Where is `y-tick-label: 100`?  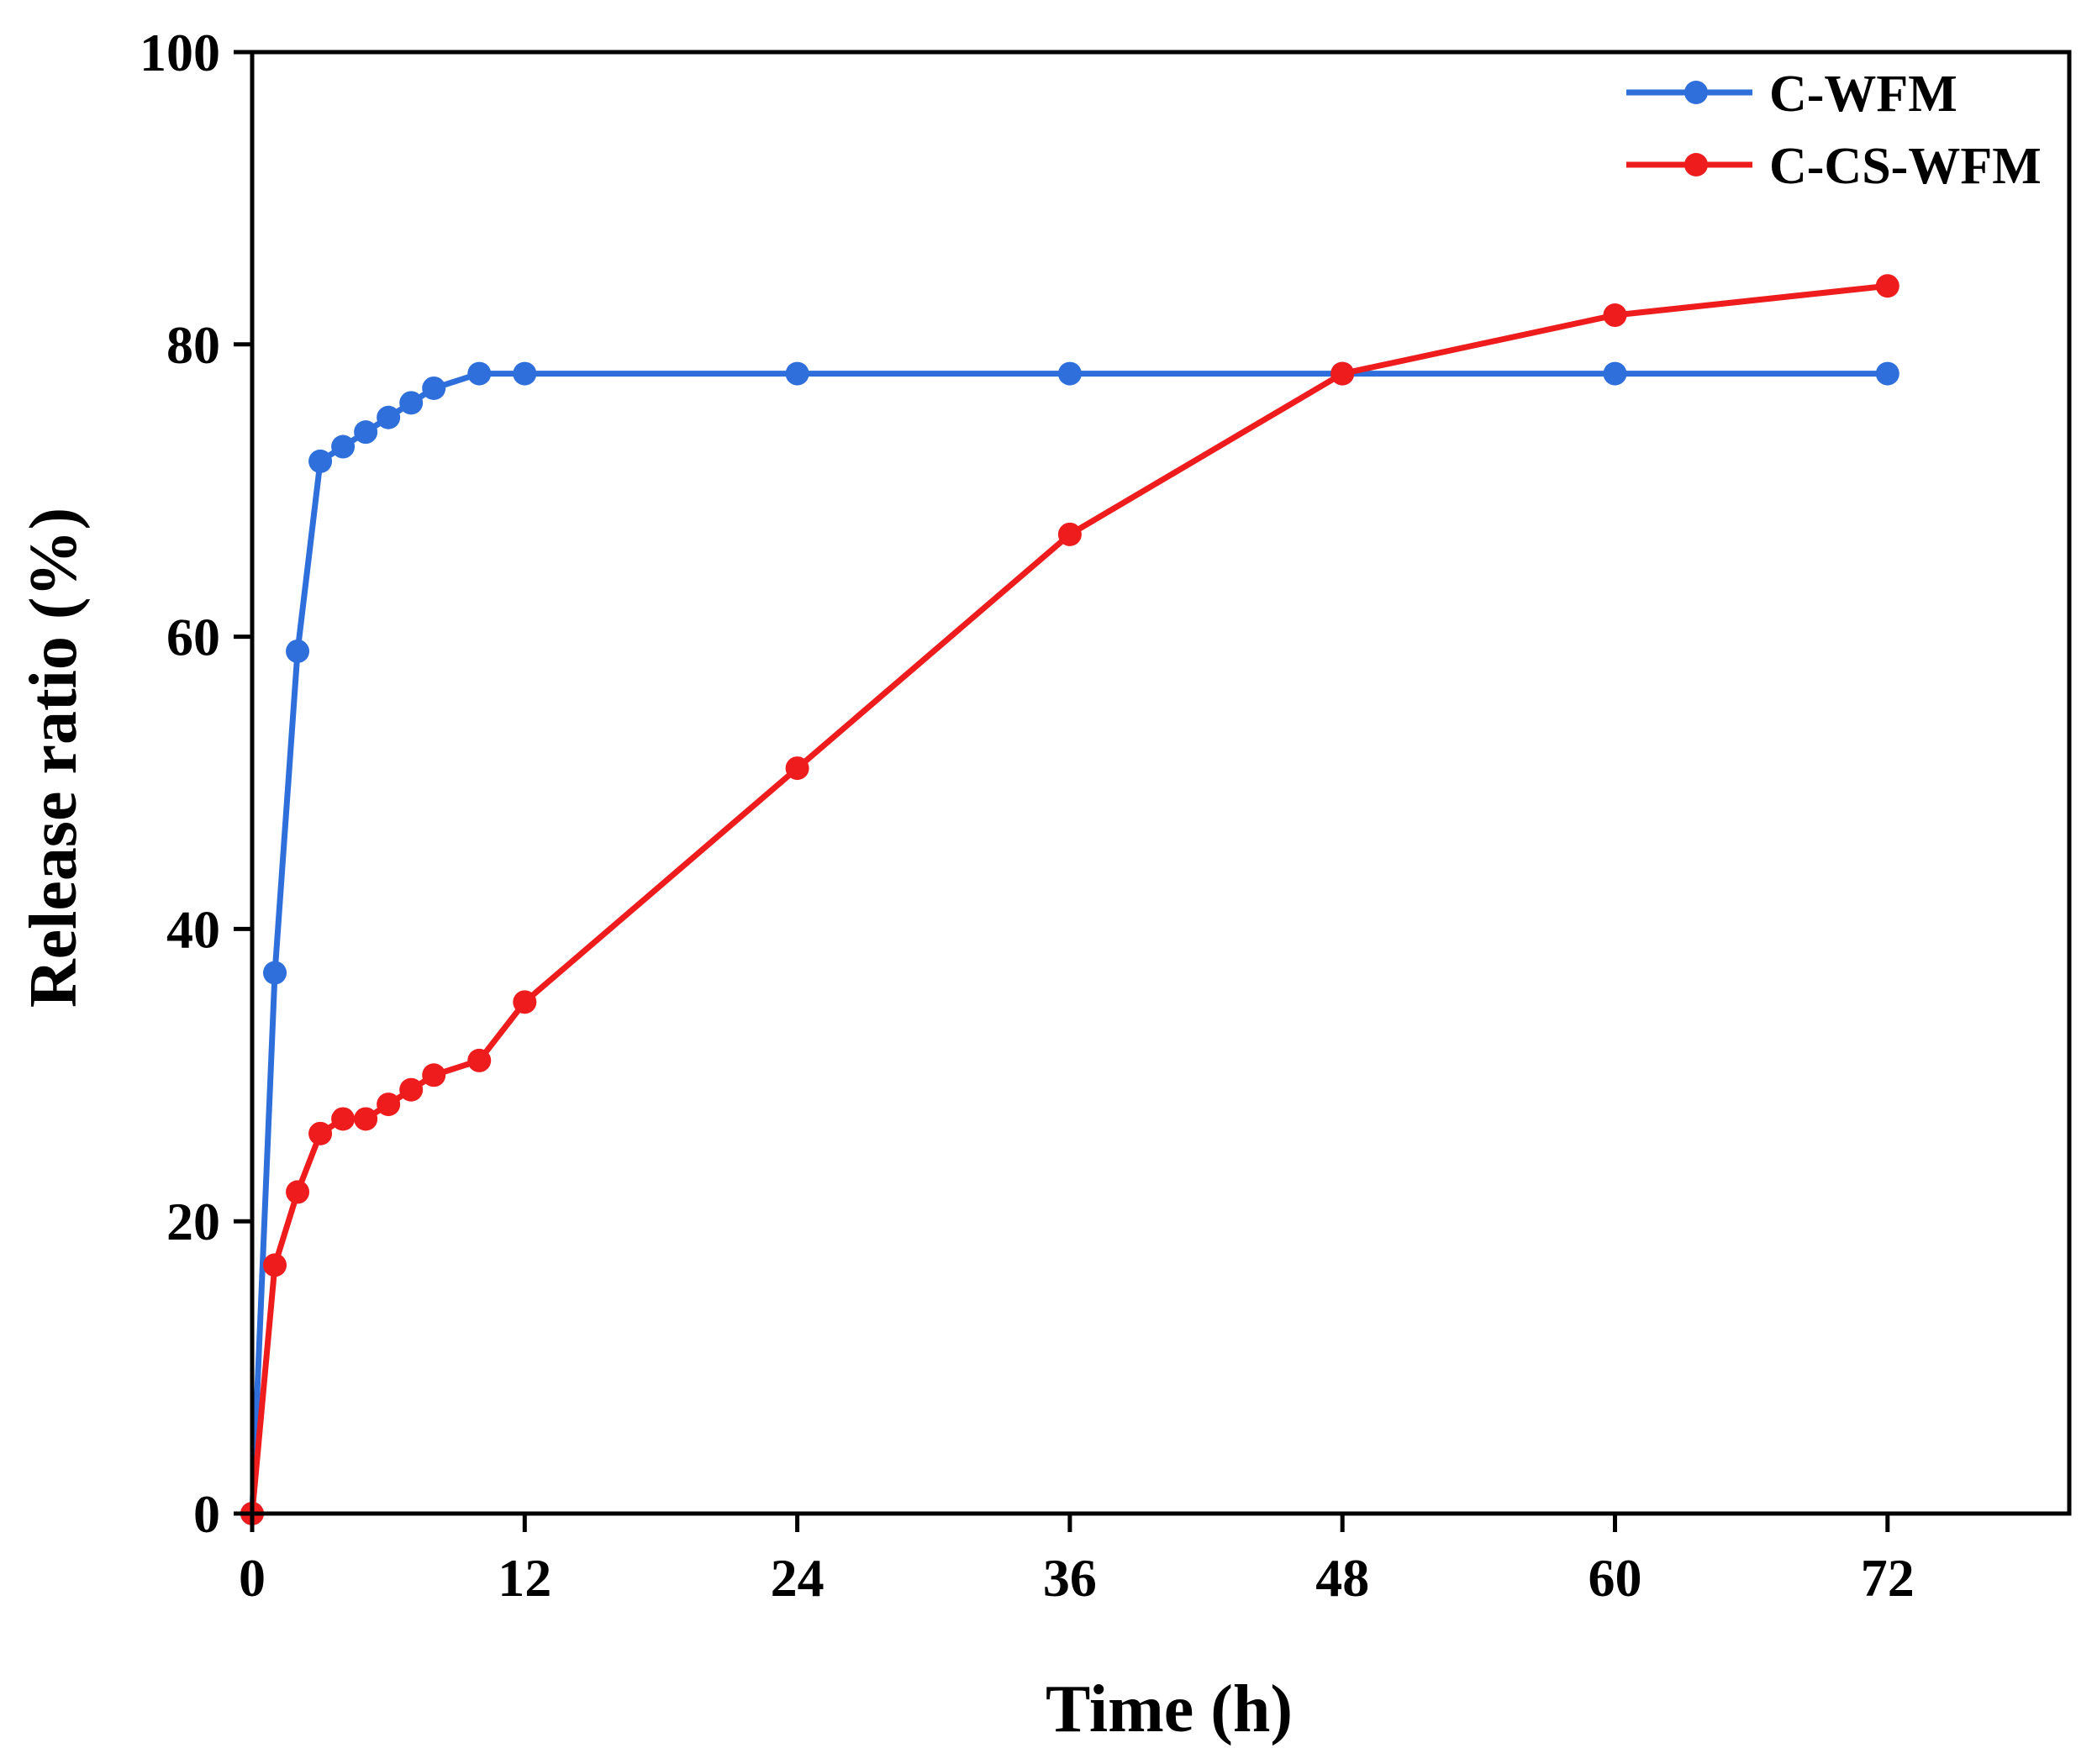 y-tick-label: 100 is located at coordinates (180, 52).